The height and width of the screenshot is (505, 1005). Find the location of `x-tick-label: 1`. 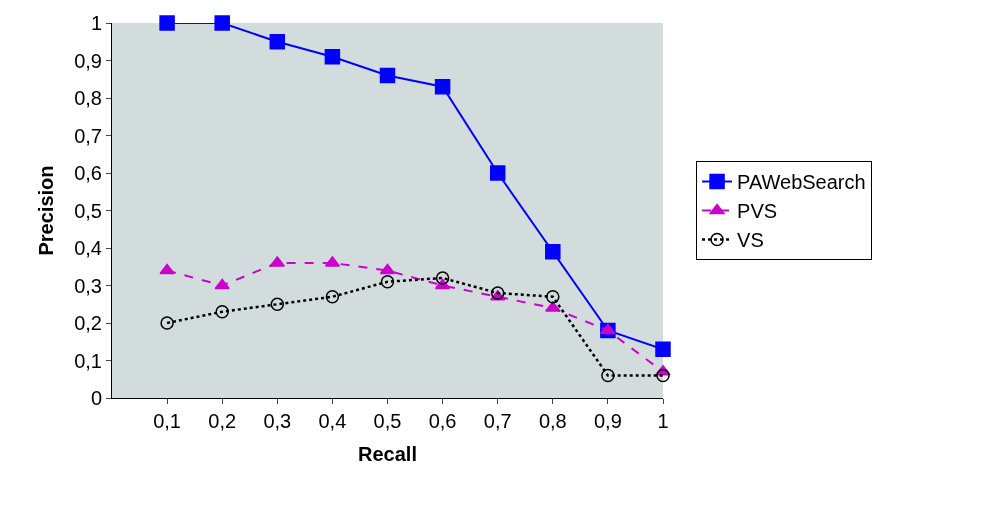

x-tick-label: 1 is located at coordinates (663, 421).